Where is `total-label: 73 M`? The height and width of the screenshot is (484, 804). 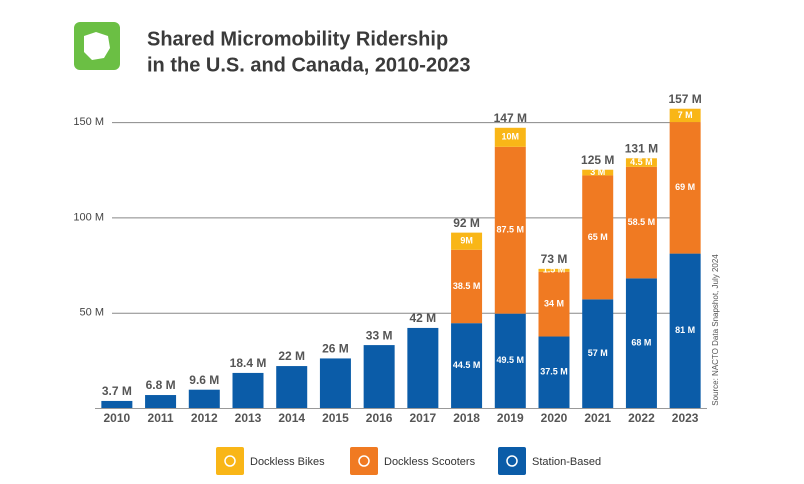
total-label: 73 M is located at coordinates (554, 259).